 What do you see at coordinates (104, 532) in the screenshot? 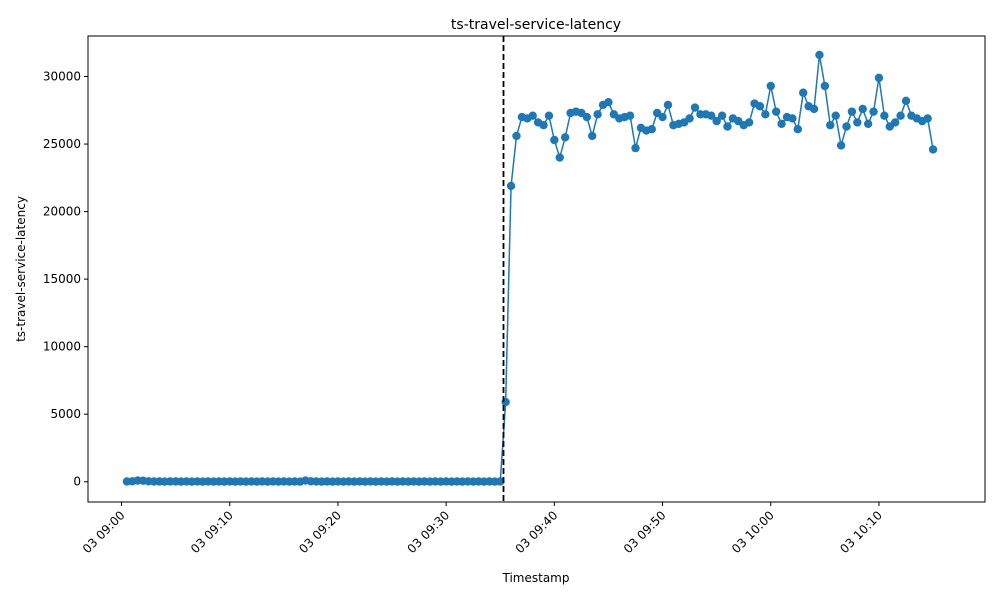
I see `x-tick-label: 03 09:00` at bounding box center [104, 532].